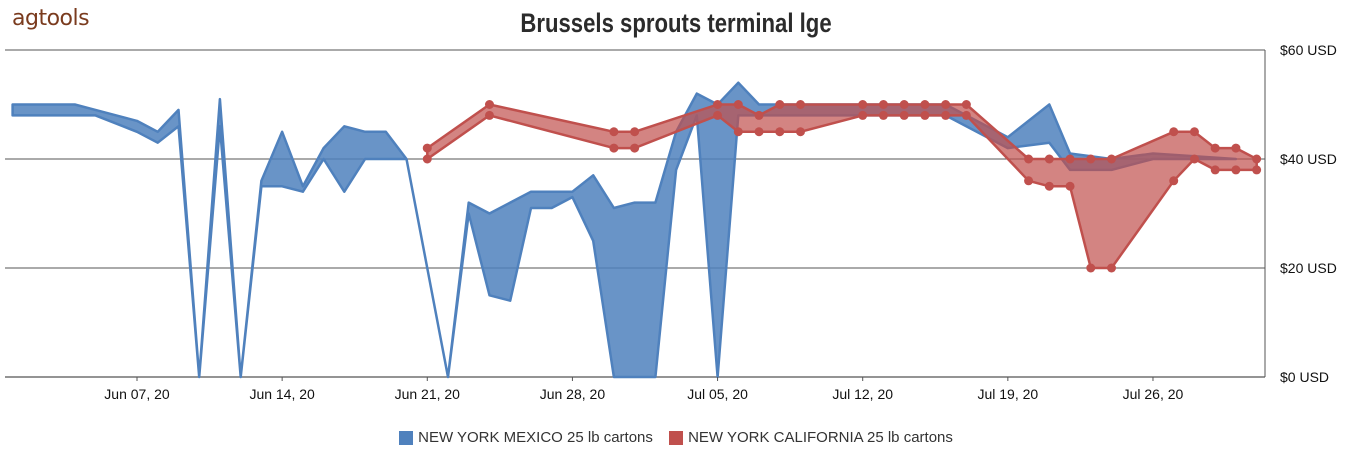  Describe the element at coordinates (428, 394) in the screenshot. I see `x-tick-label: Jun 21, 20` at that location.